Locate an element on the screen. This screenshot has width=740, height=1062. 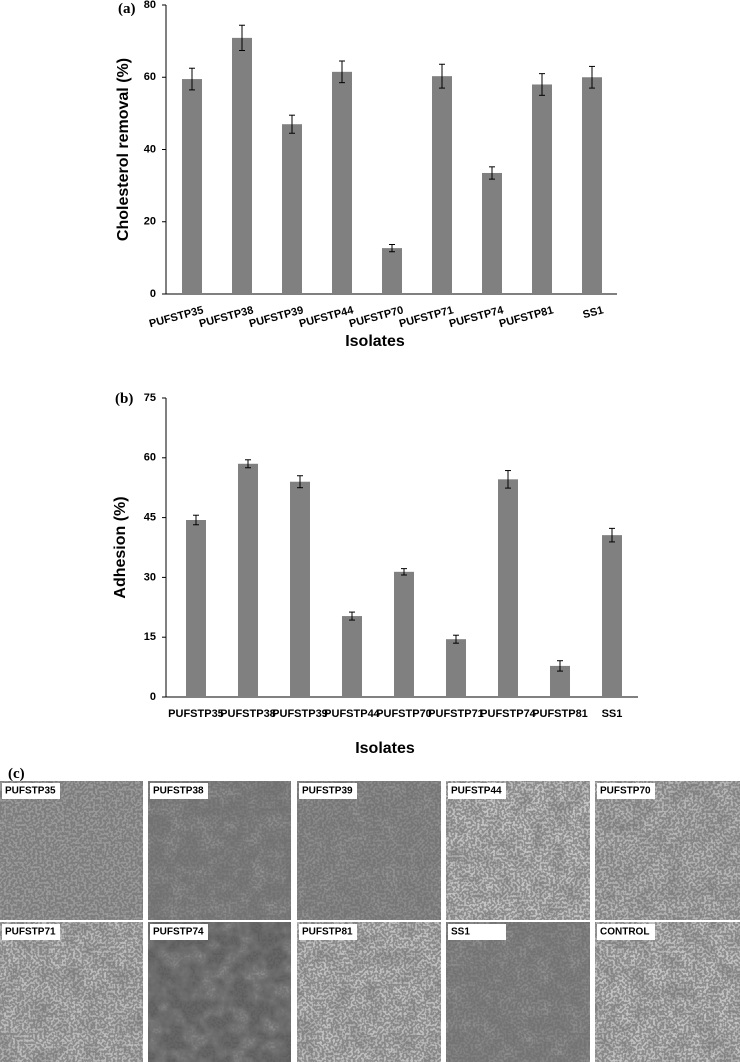
y-tick-label: 40 is located at coordinates (150, 149).